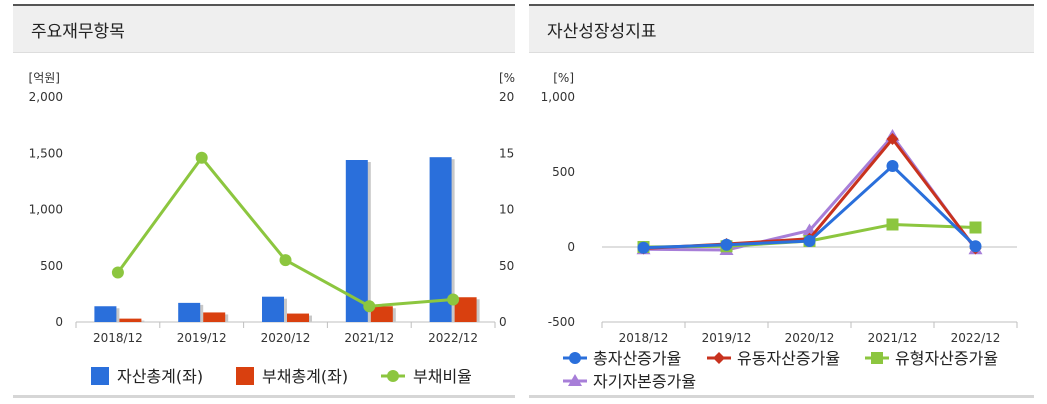 The height and width of the screenshot is (404, 1047). What do you see at coordinates (507, 97) in the screenshot?
I see `right-axis-tick-label: 200` at bounding box center [507, 97].